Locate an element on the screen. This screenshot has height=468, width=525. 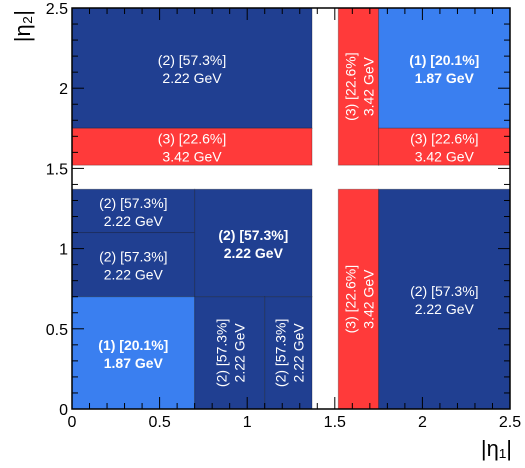
y-axis-title: |η₂| is located at coordinates (22, 26).